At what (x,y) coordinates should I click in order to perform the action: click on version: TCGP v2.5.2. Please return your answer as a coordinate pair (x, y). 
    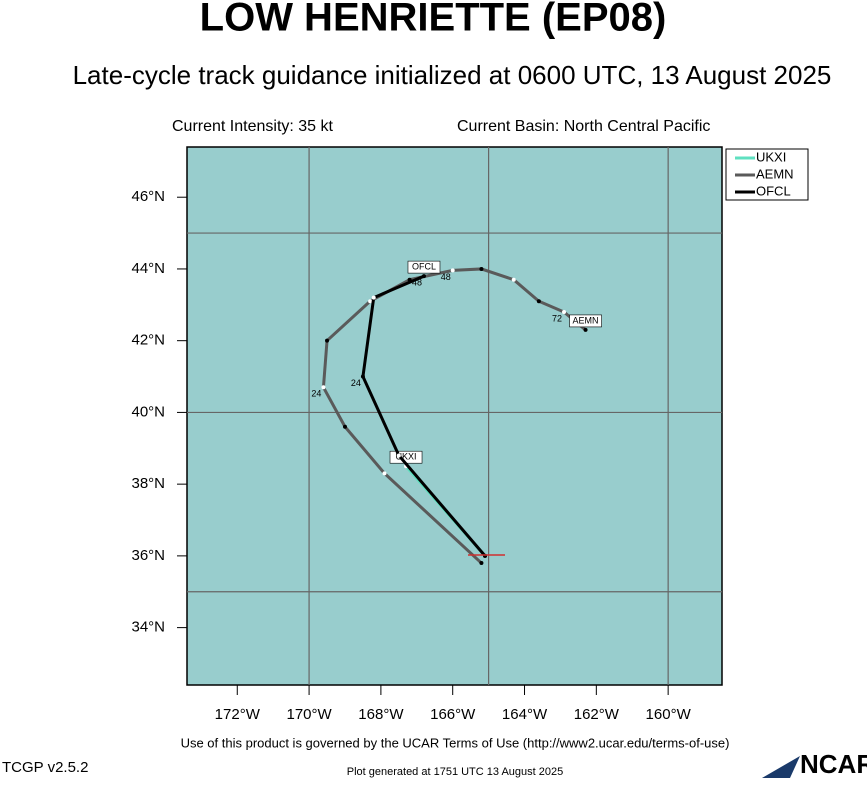
    Looking at the image, I should click on (45, 767).